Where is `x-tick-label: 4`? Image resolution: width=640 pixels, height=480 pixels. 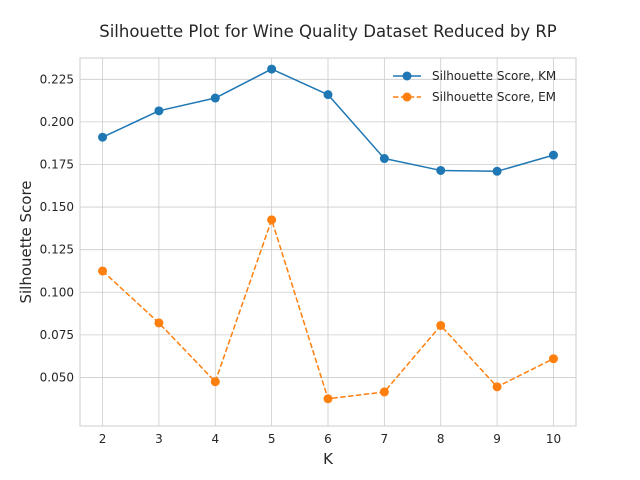 x-tick-label: 4 is located at coordinates (215, 439).